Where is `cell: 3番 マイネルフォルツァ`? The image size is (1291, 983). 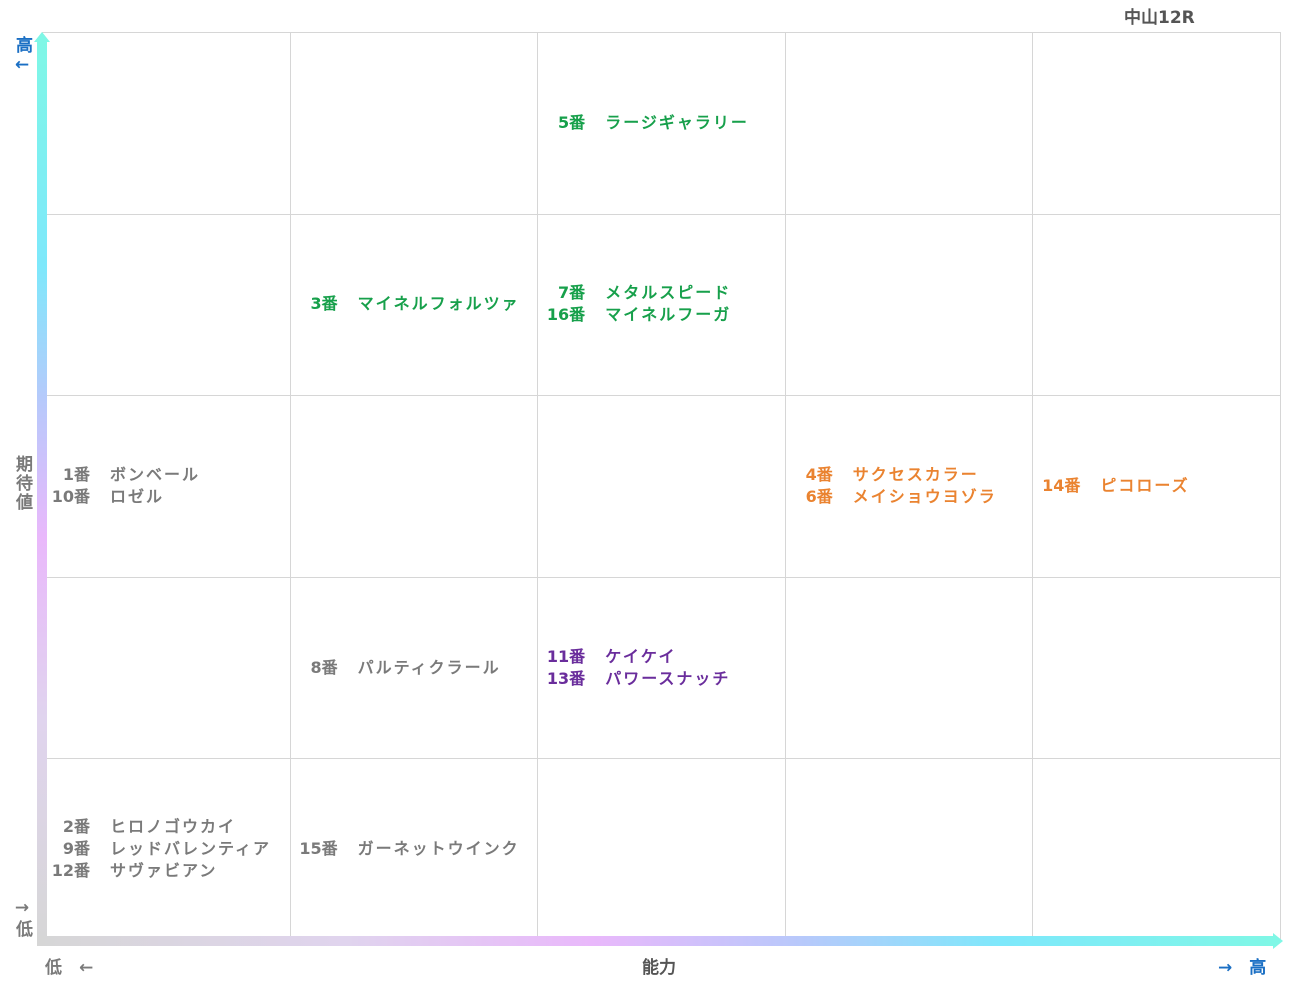
cell: 3番 マイネルフォルツァ is located at coordinates (414, 305).